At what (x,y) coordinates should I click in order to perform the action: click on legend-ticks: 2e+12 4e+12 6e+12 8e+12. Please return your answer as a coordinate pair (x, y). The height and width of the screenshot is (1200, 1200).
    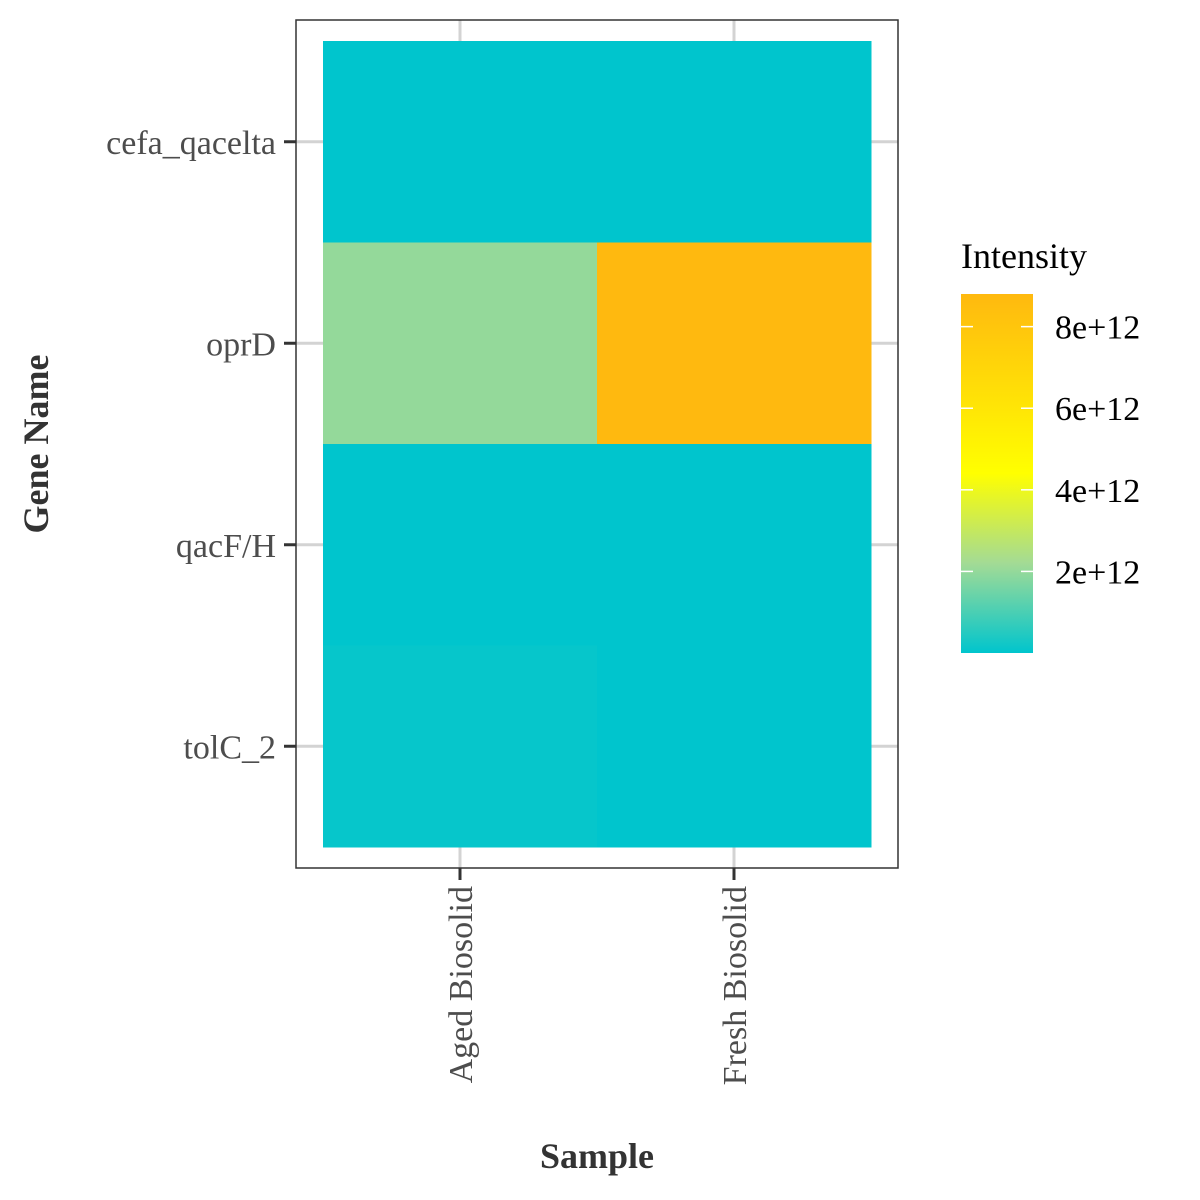
    Looking at the image, I should click on (1050, 450).